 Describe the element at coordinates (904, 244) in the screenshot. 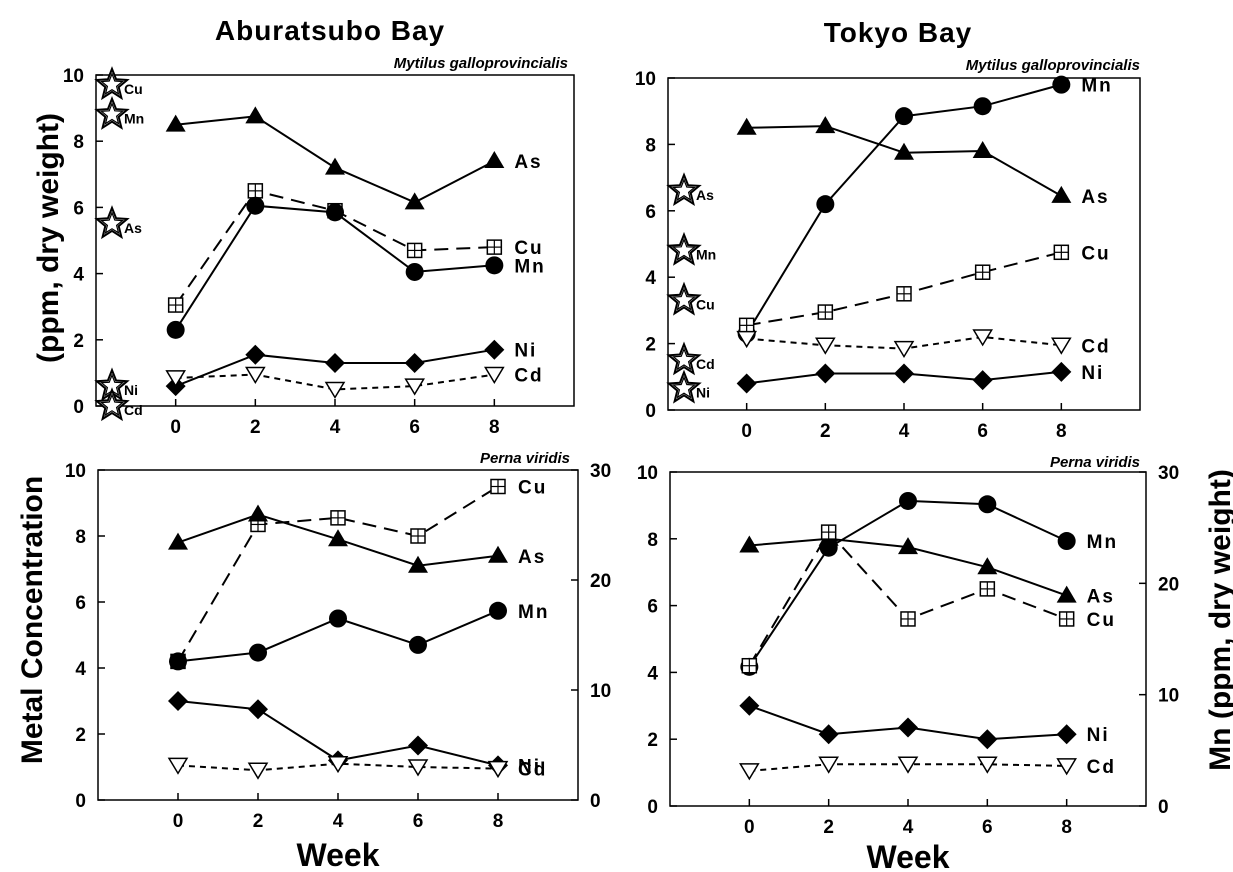

I see `plot-frame` at that location.